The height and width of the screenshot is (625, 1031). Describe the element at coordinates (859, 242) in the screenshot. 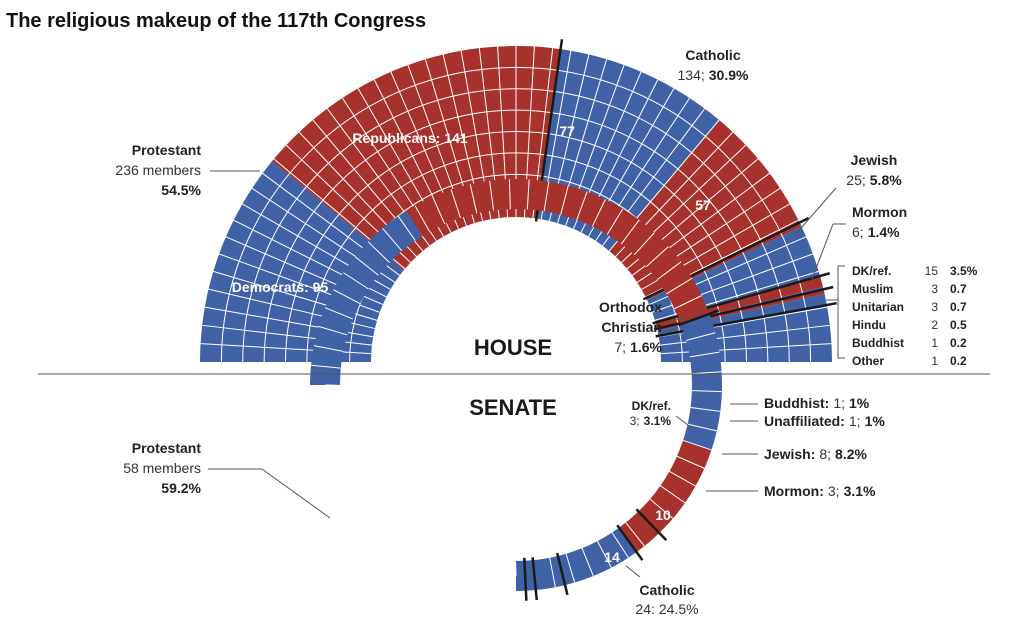

I see `house-mormon-callout: Mormon 6; 1.4%` at that location.